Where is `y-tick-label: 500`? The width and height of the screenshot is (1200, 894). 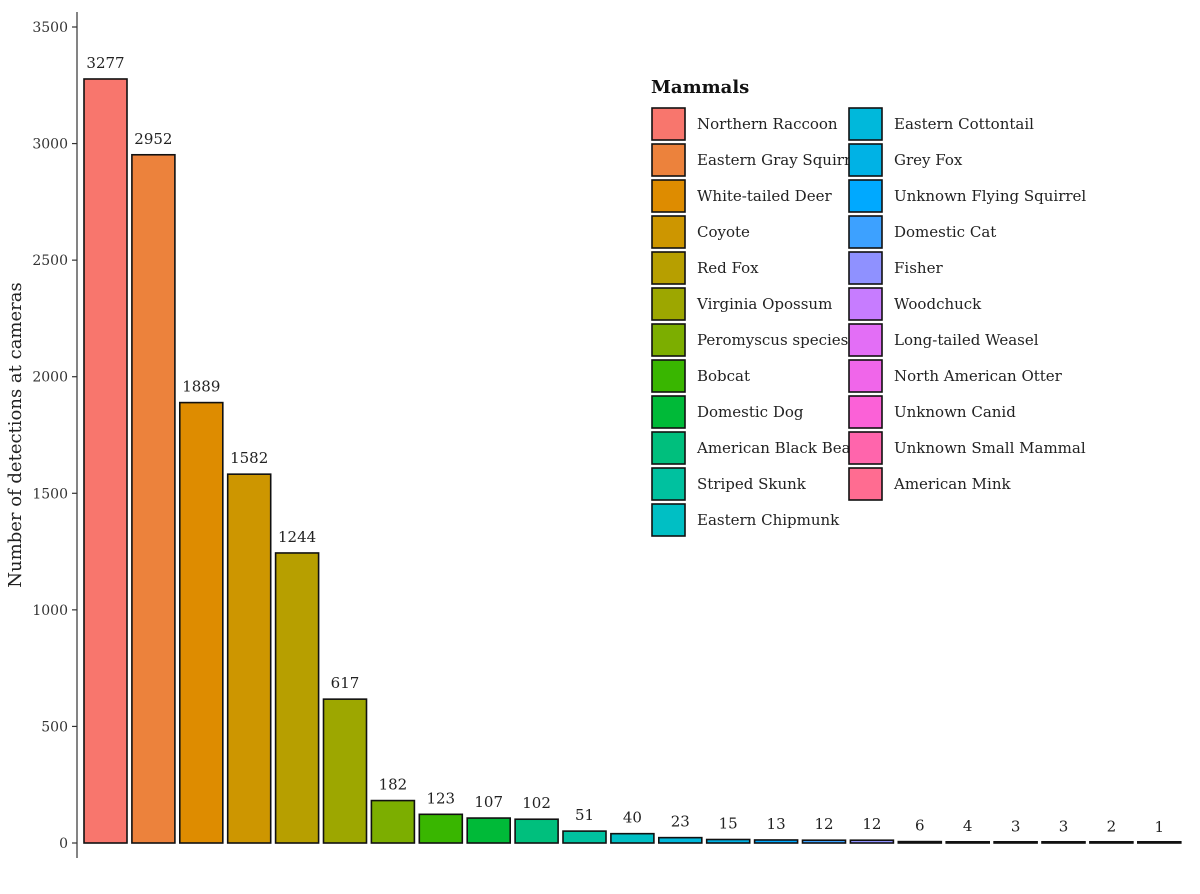
y-tick-label: 500 is located at coordinates (54, 727).